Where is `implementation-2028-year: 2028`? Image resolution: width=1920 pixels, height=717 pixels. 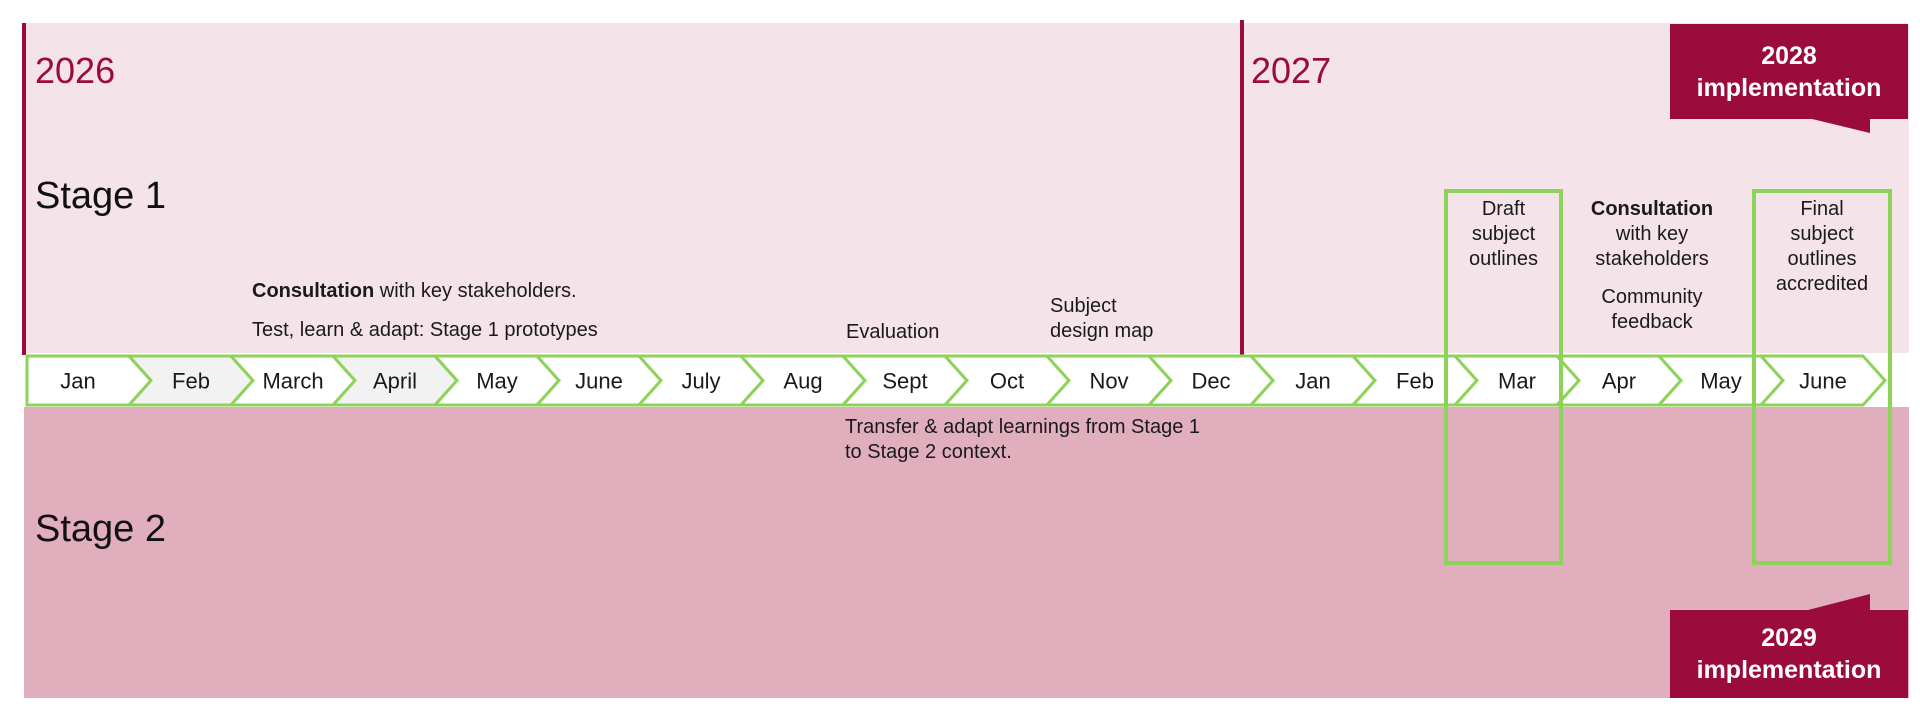 implementation-2028-year: 2028 is located at coordinates (1789, 55).